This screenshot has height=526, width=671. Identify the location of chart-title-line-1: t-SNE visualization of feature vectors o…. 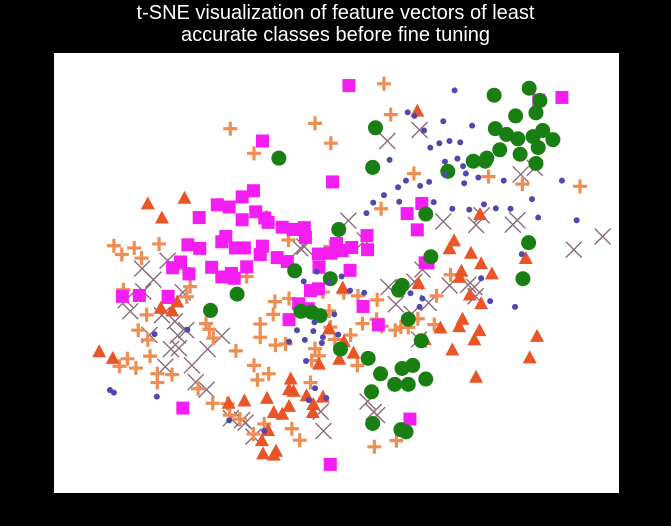
(335, 13).